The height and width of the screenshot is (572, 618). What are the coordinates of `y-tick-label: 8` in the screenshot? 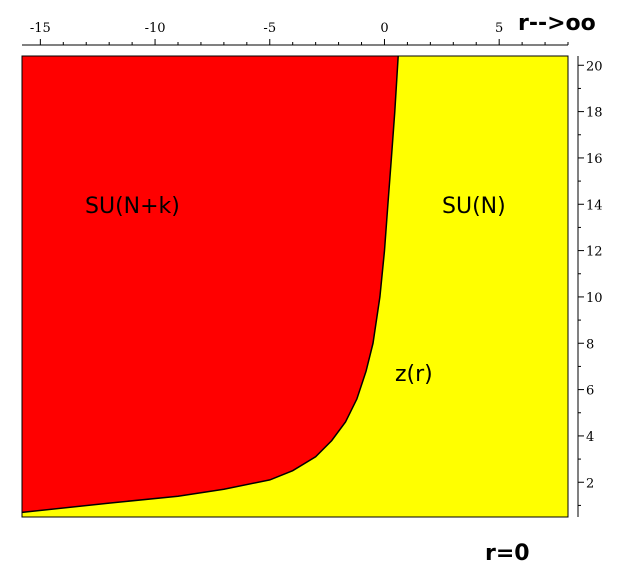 It's located at (590, 344).